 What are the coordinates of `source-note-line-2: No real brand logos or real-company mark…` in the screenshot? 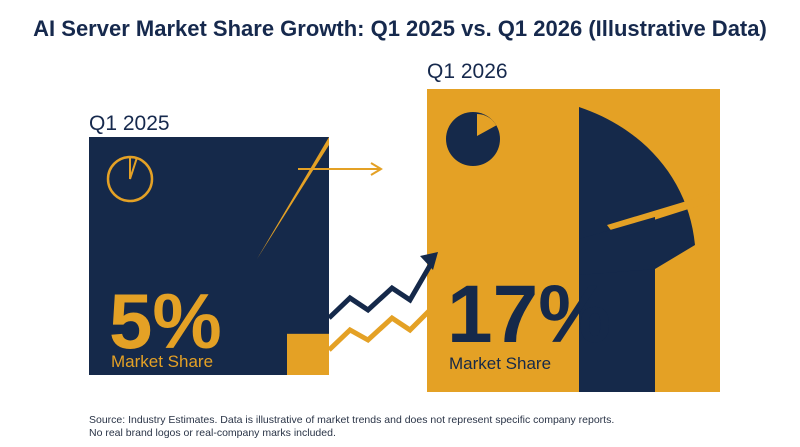 It's located at (212, 433).